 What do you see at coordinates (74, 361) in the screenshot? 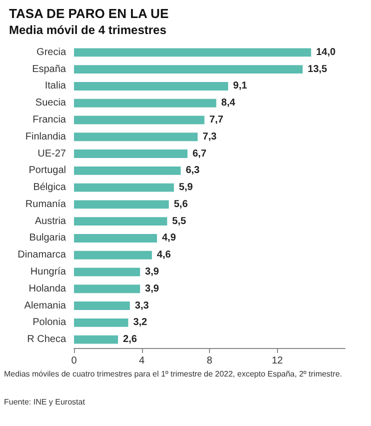
I see `x-tick-label: 0` at bounding box center [74, 361].